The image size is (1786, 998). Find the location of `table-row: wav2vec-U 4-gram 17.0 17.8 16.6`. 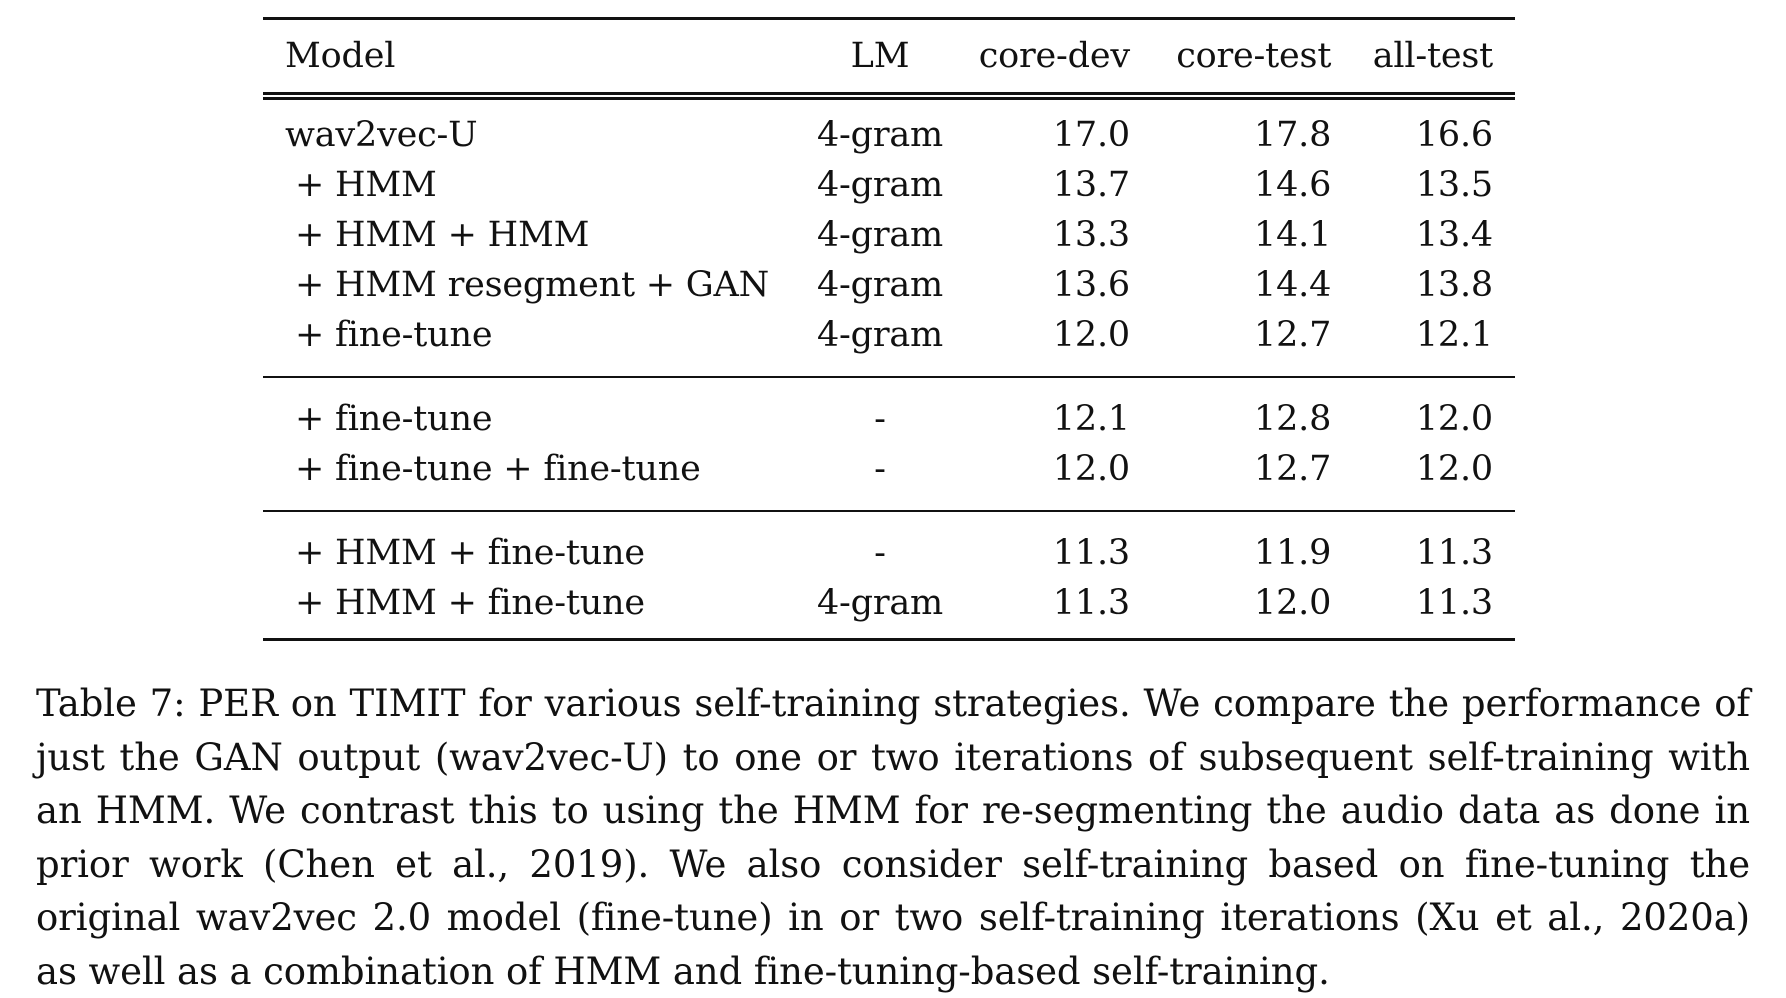

table-row: wav2vec-U 4-gram 17.0 17.8 16.6 is located at coordinates (889, 128).